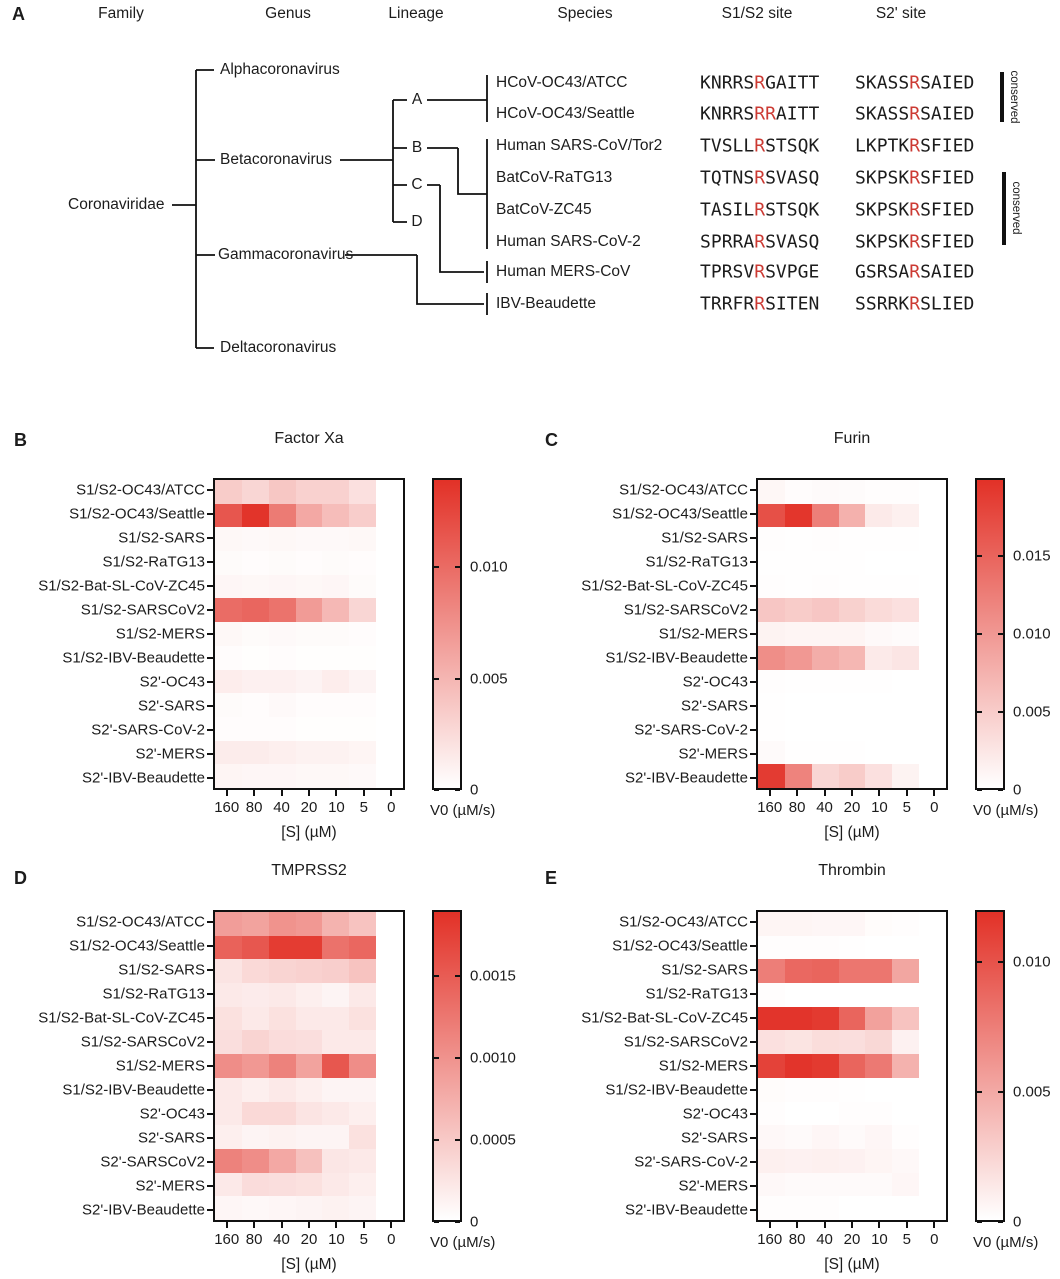 The height and width of the screenshot is (1279, 1060). What do you see at coordinates (691, 1162) in the screenshot?
I see `row-label: S2'-SARS-CoV-2` at bounding box center [691, 1162].